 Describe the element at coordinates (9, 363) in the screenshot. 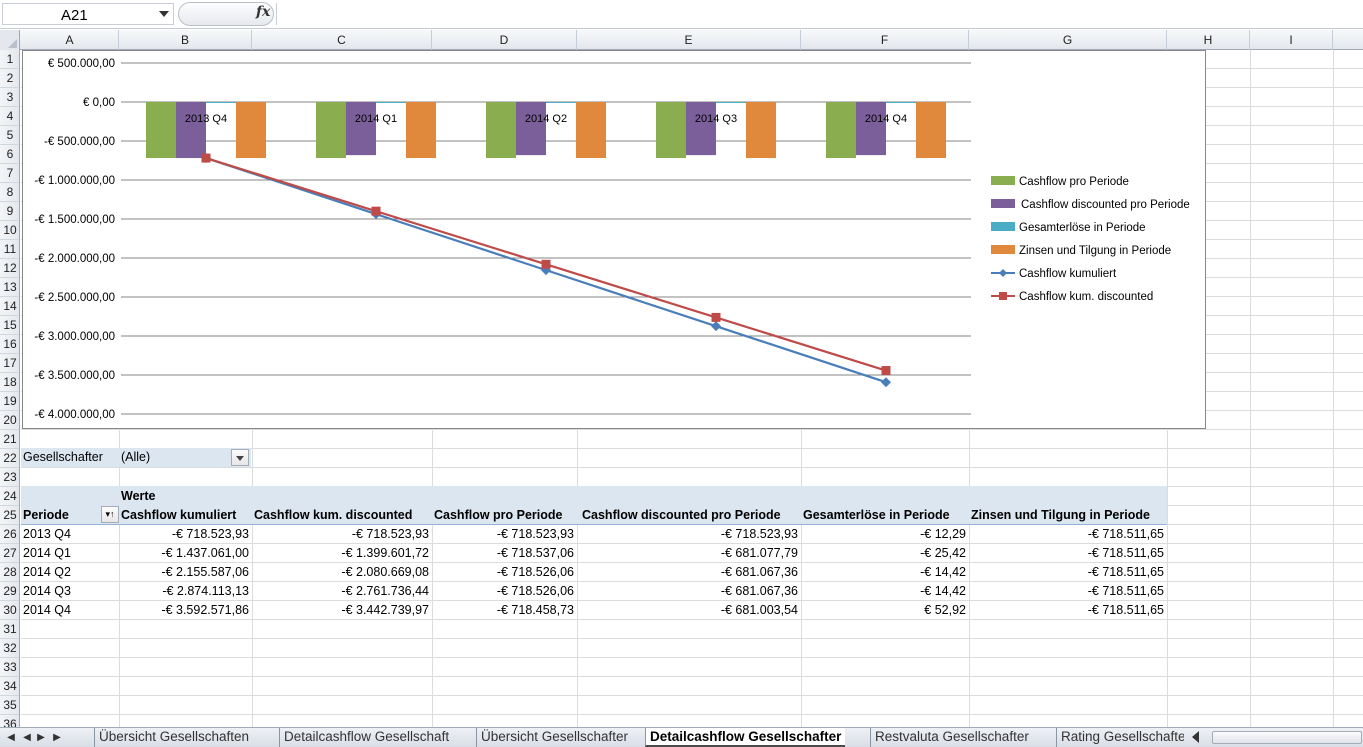

I see `row-header: 17` at that location.